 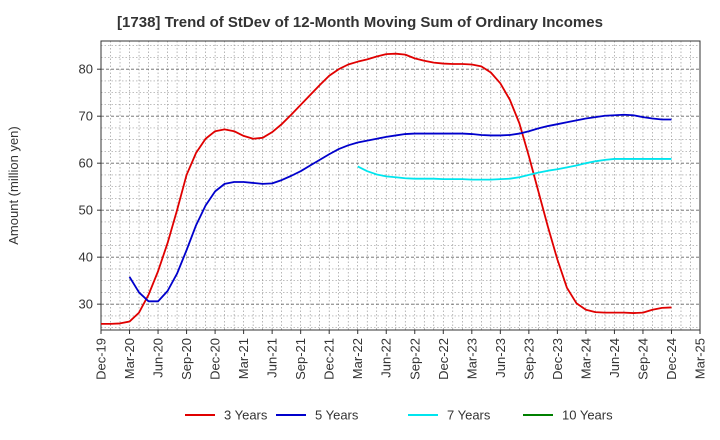 I want to click on legend-label: 3 Years, so click(x=246, y=415).